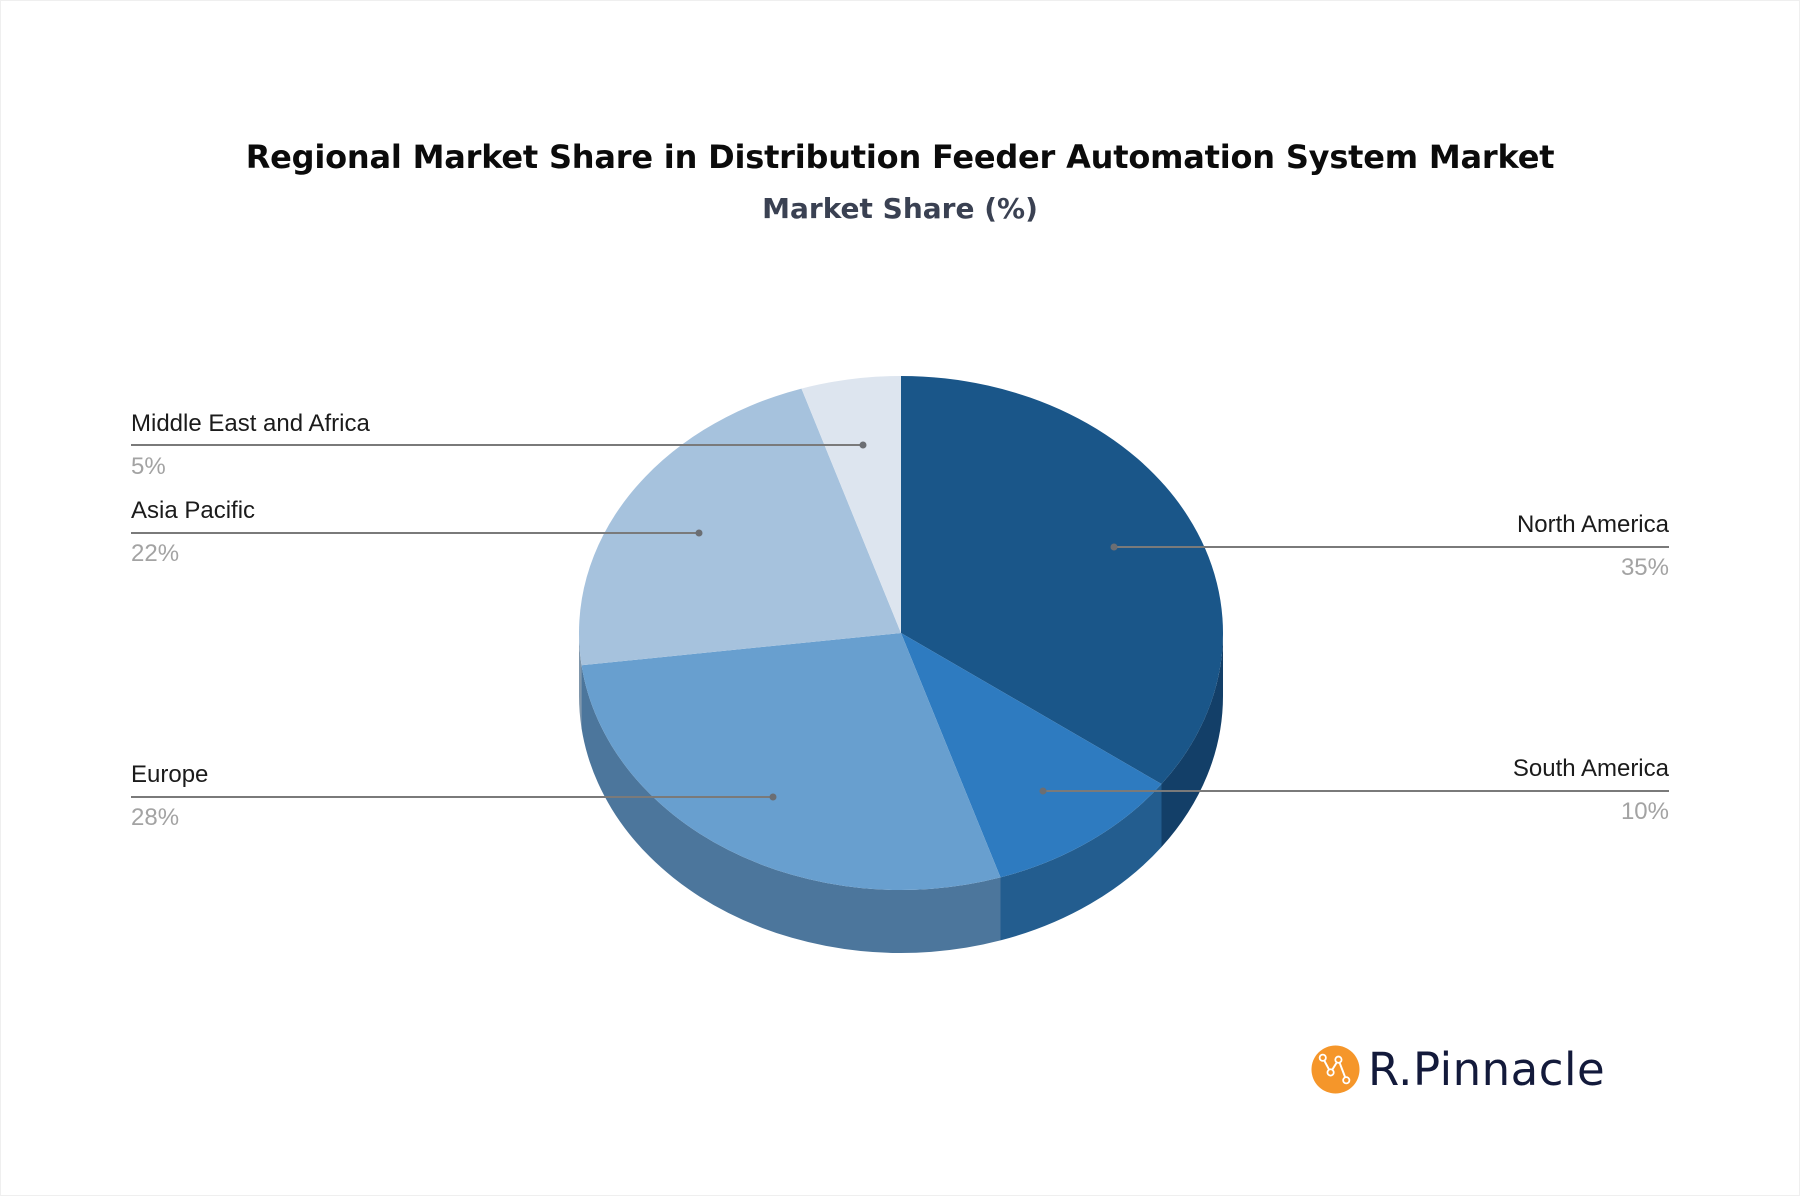  What do you see at coordinates (900, 208) in the screenshot?
I see `chart-subtitle: Market Share (%)` at bounding box center [900, 208].